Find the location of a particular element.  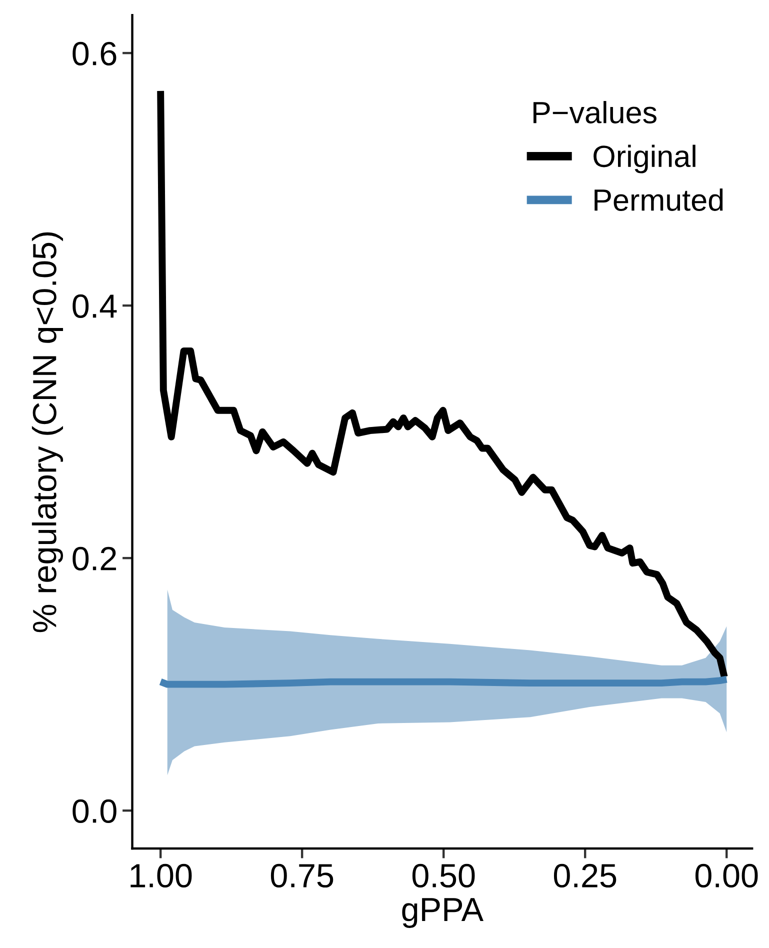

x-tick-label: 1.00 is located at coordinates (161, 876).